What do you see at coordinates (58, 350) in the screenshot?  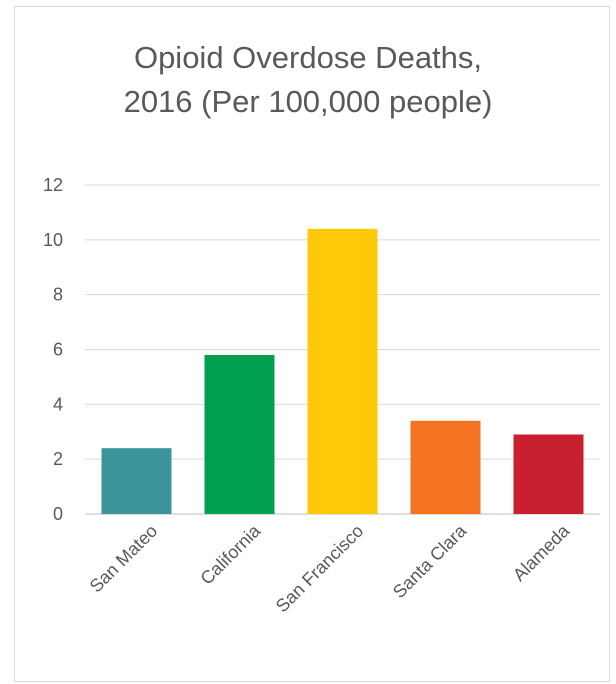 I see `y-tick-label: 6` at bounding box center [58, 350].